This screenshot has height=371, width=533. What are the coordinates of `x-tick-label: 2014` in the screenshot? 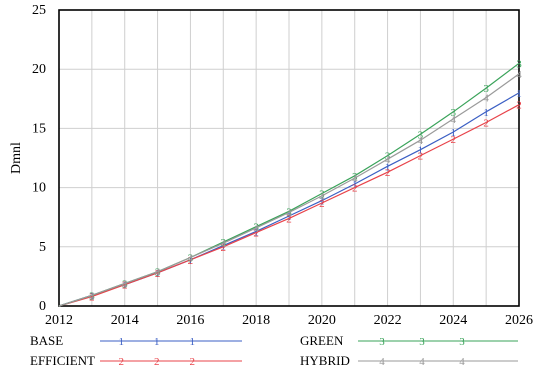 It's located at (125, 320).